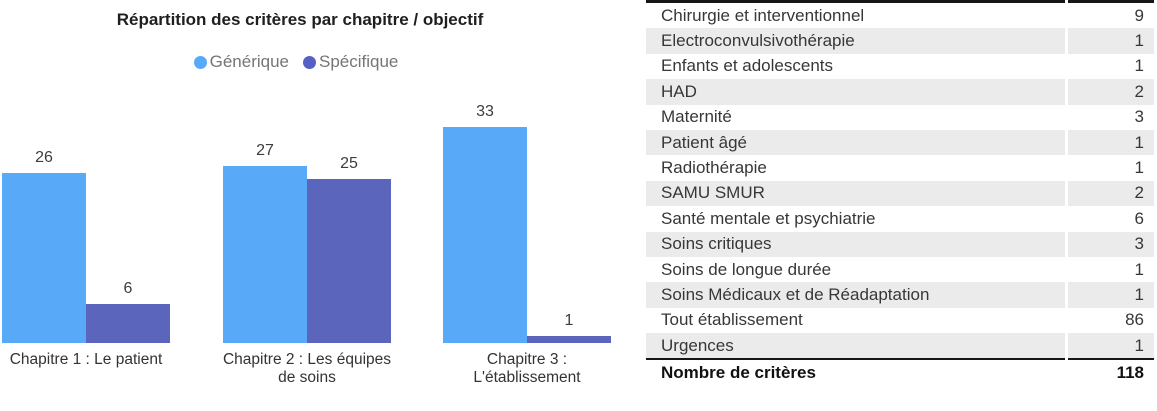  Describe the element at coordinates (900, 372) in the screenshot. I see `table-total-row: Nombre de critères 118` at that location.